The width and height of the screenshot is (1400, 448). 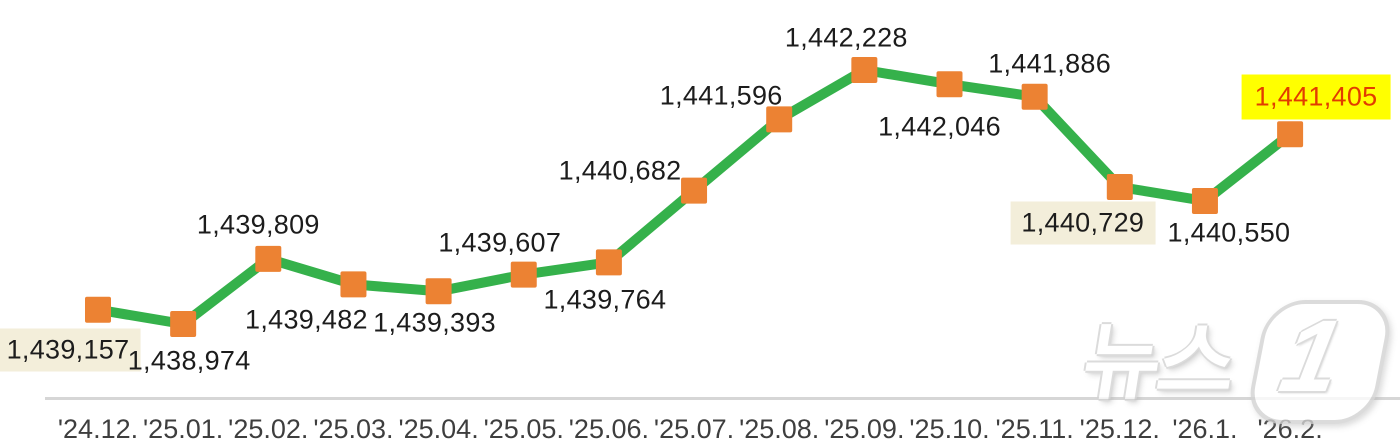 What do you see at coordinates (1229, 232) in the screenshot?
I see `data-point-label: 1,440,550` at bounding box center [1229, 232].